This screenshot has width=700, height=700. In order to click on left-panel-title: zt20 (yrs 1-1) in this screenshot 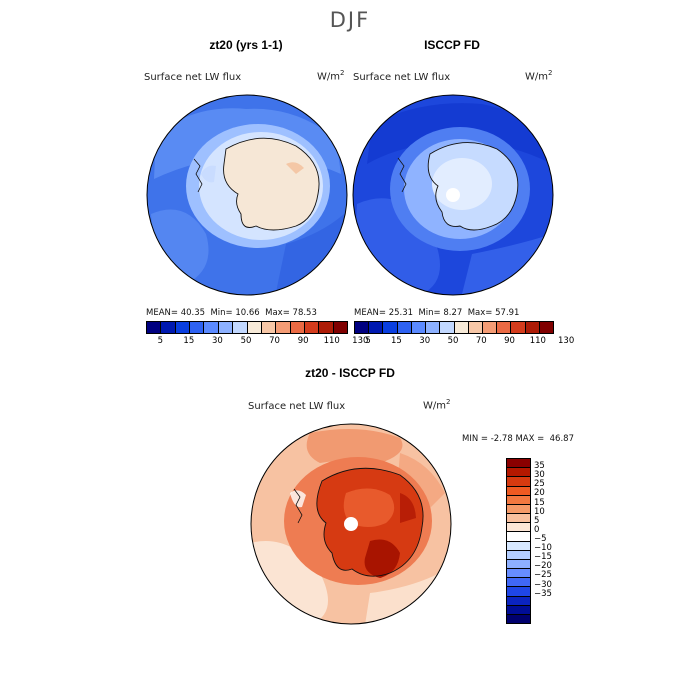, I will do `click(246, 45)`.